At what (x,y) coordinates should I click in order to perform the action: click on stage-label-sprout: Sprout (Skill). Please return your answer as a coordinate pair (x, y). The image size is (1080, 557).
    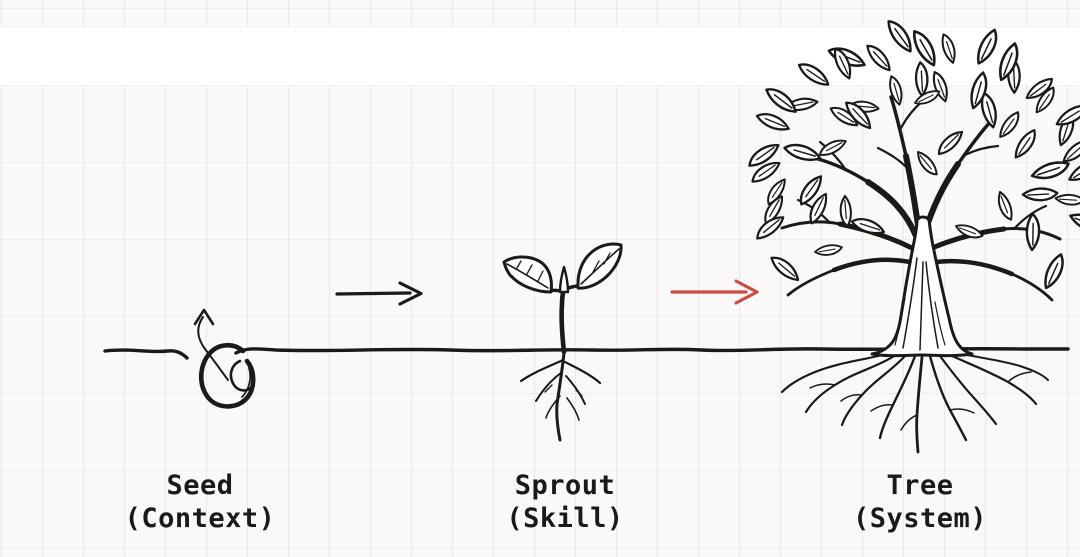
    Looking at the image, I should click on (565, 502).